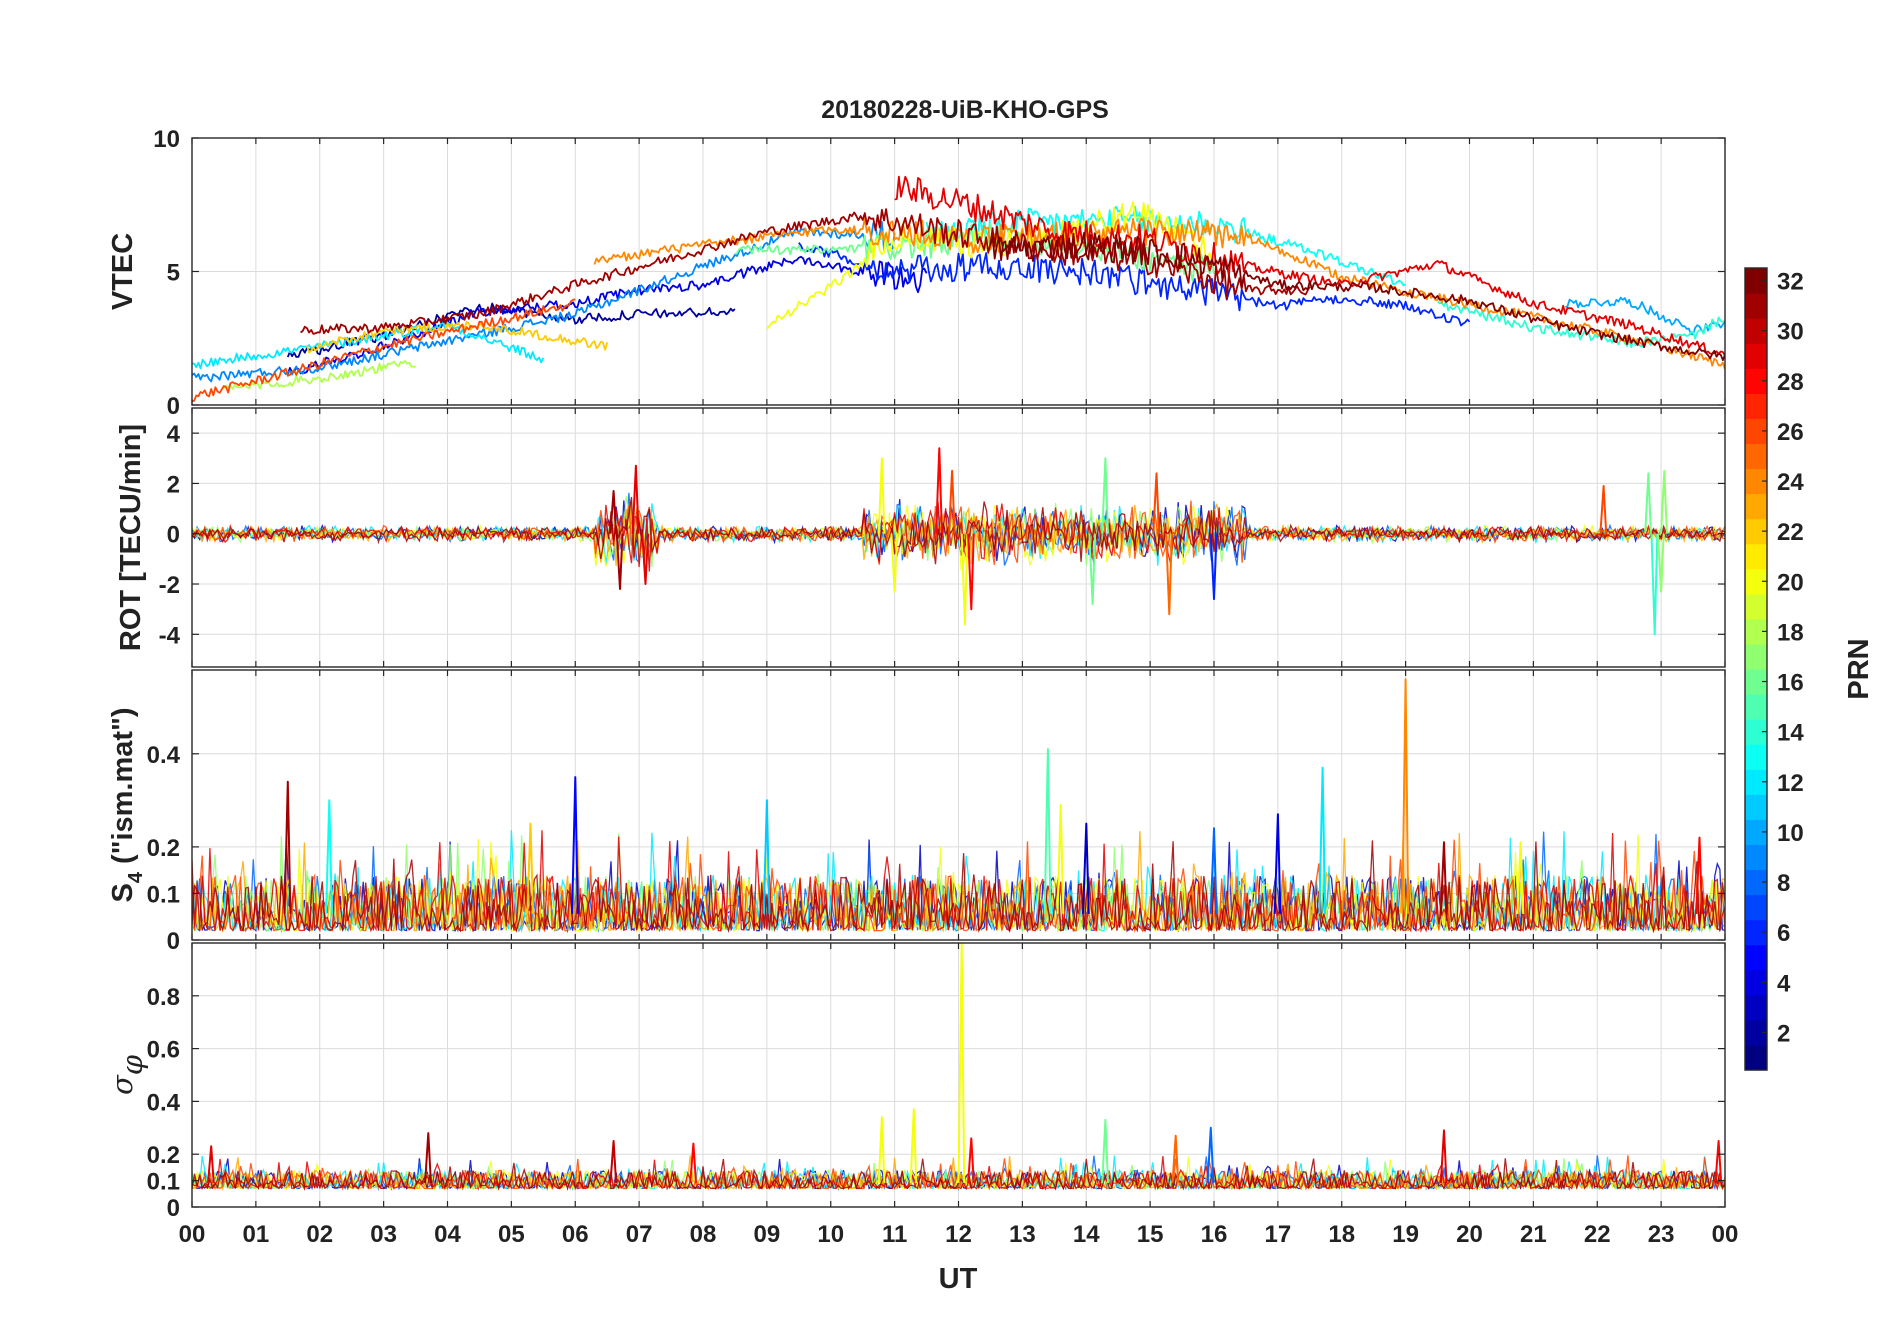 The height and width of the screenshot is (1330, 1902). I want to click on colorbar-tick-label: 18, so click(1790, 632).